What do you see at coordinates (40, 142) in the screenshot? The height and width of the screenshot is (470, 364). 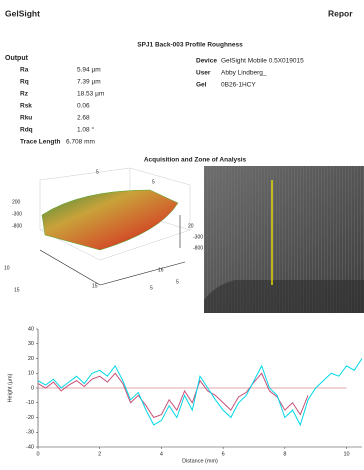 I see `metric-label: Trace Length` at bounding box center [40, 142].